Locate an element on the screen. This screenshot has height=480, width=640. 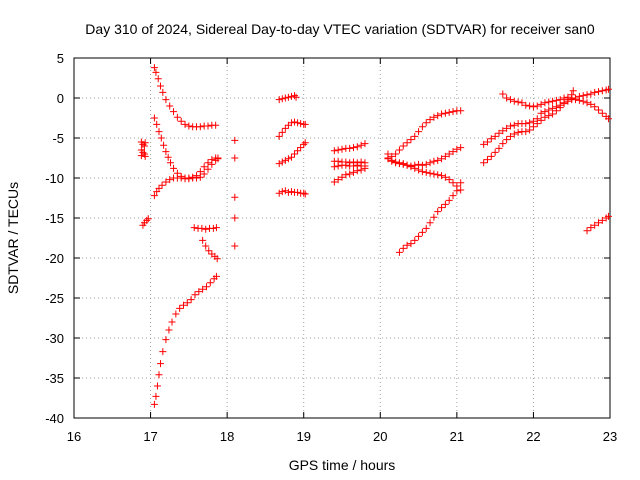
x-axis-label: GPS time / hours is located at coordinates (342, 465).